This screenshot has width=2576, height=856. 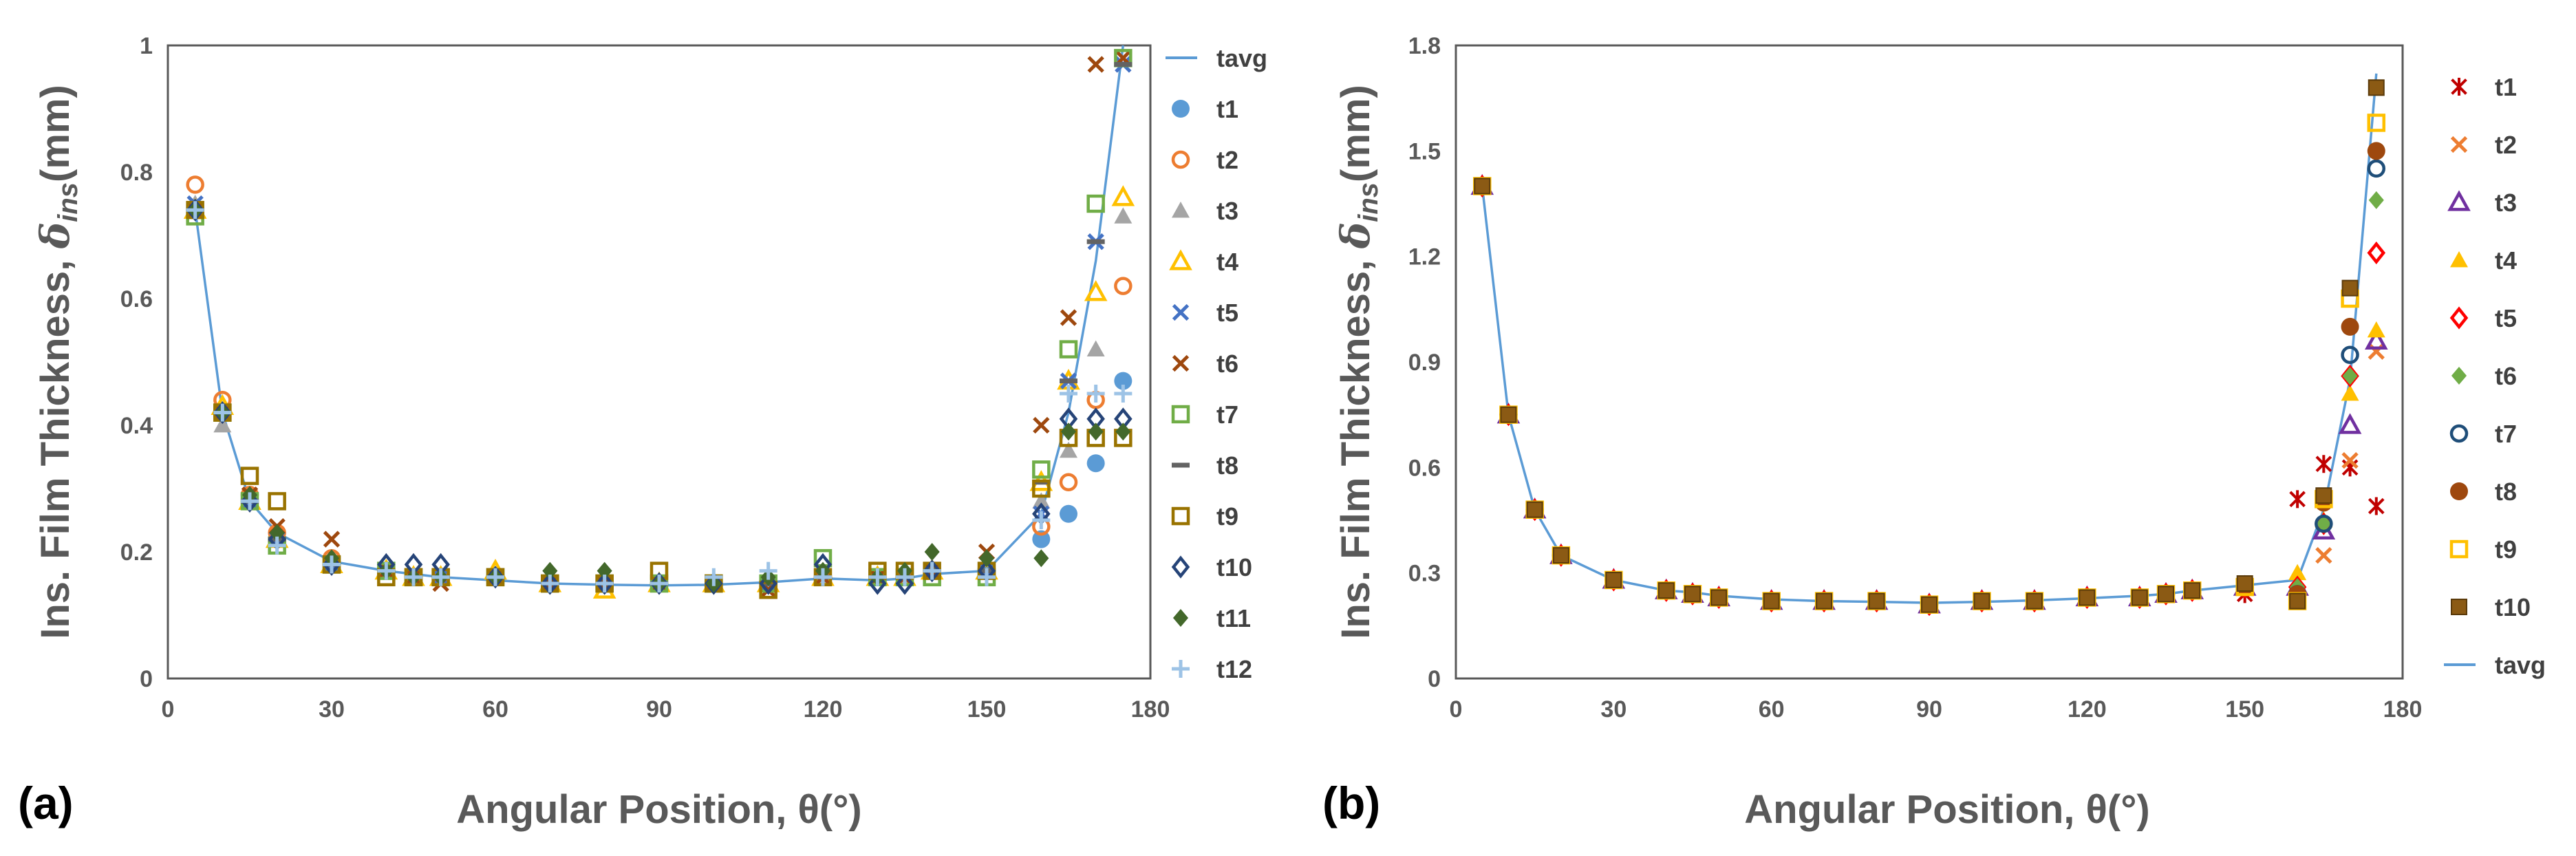 I want to click on legend-item-t3: t3, so click(x=2482, y=203).